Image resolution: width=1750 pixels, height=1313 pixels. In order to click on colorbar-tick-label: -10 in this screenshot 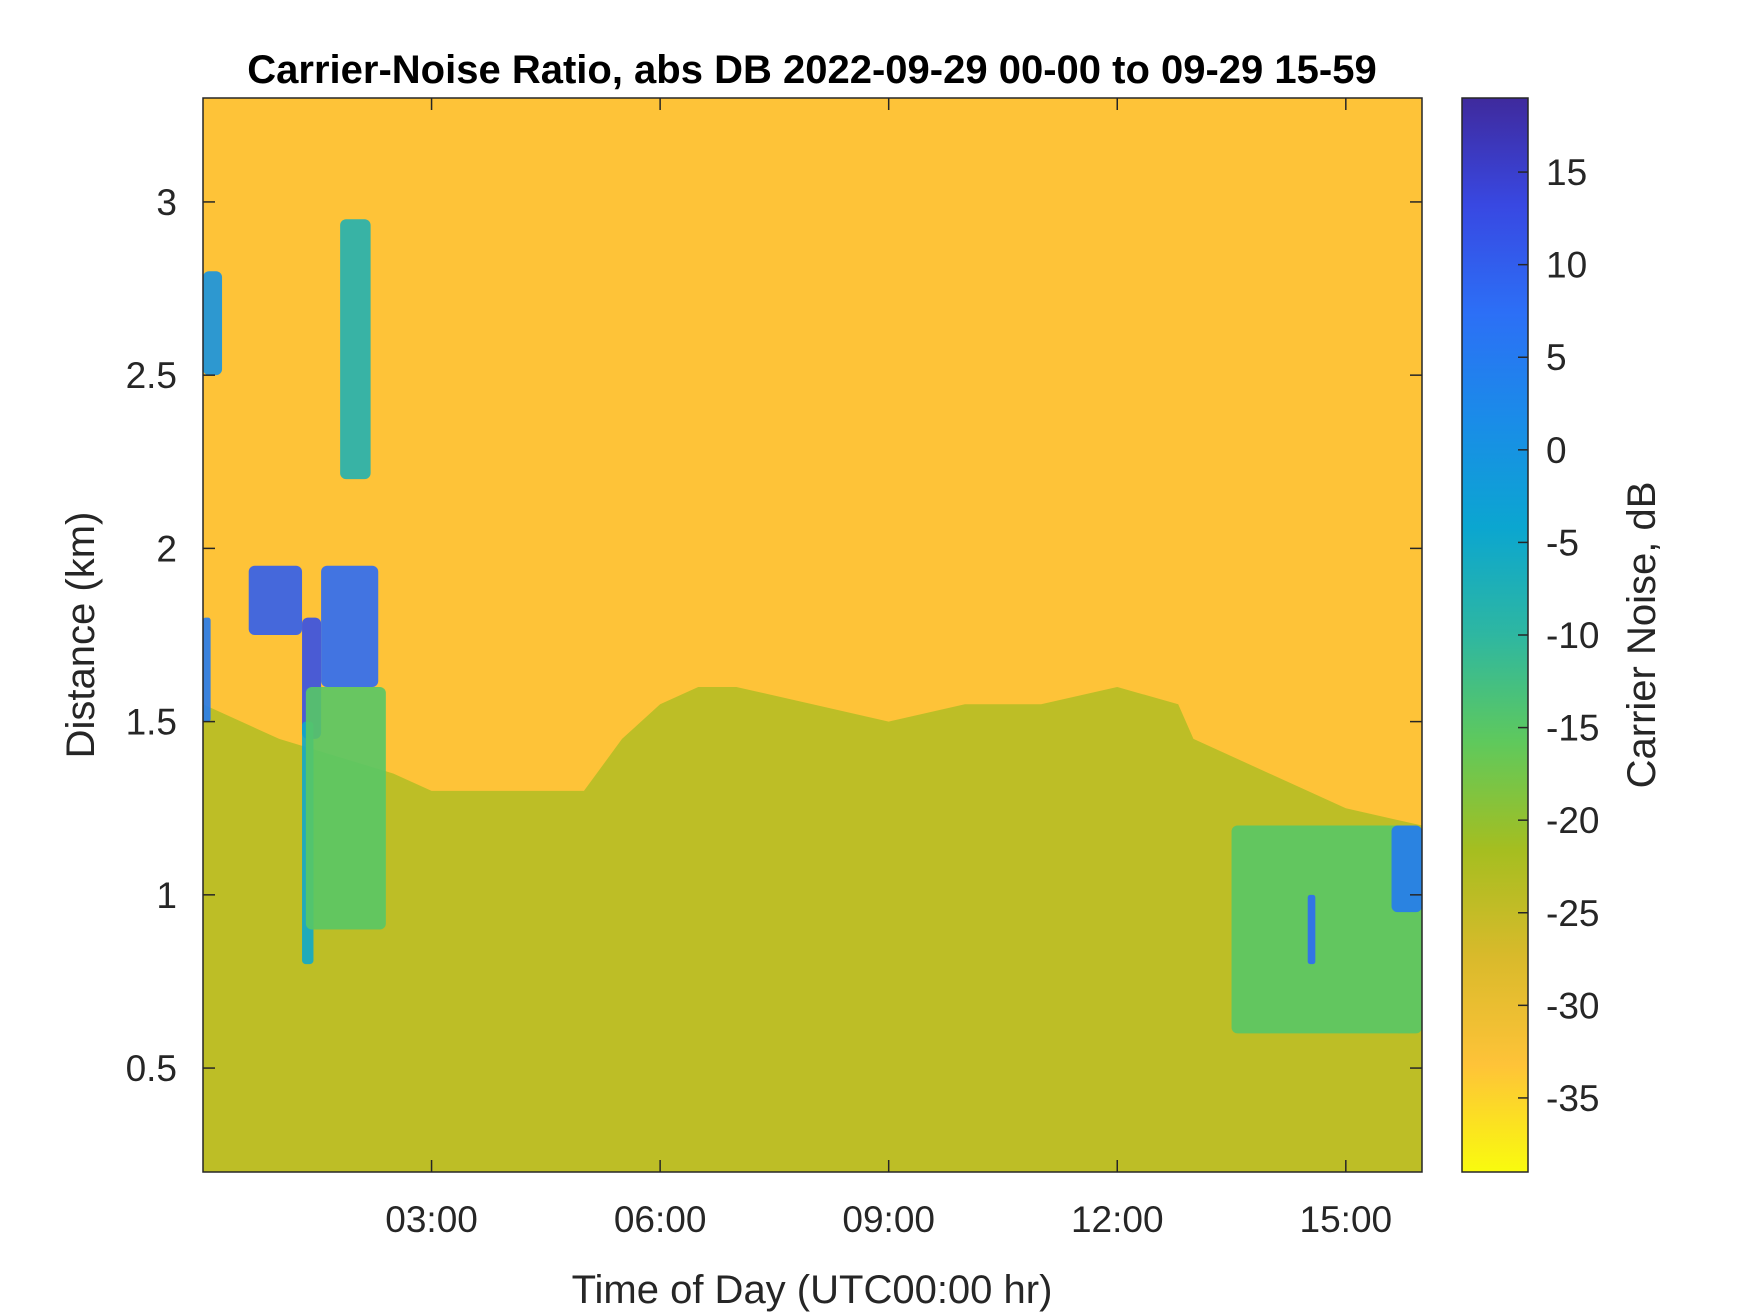, I will do `click(1572, 635)`.